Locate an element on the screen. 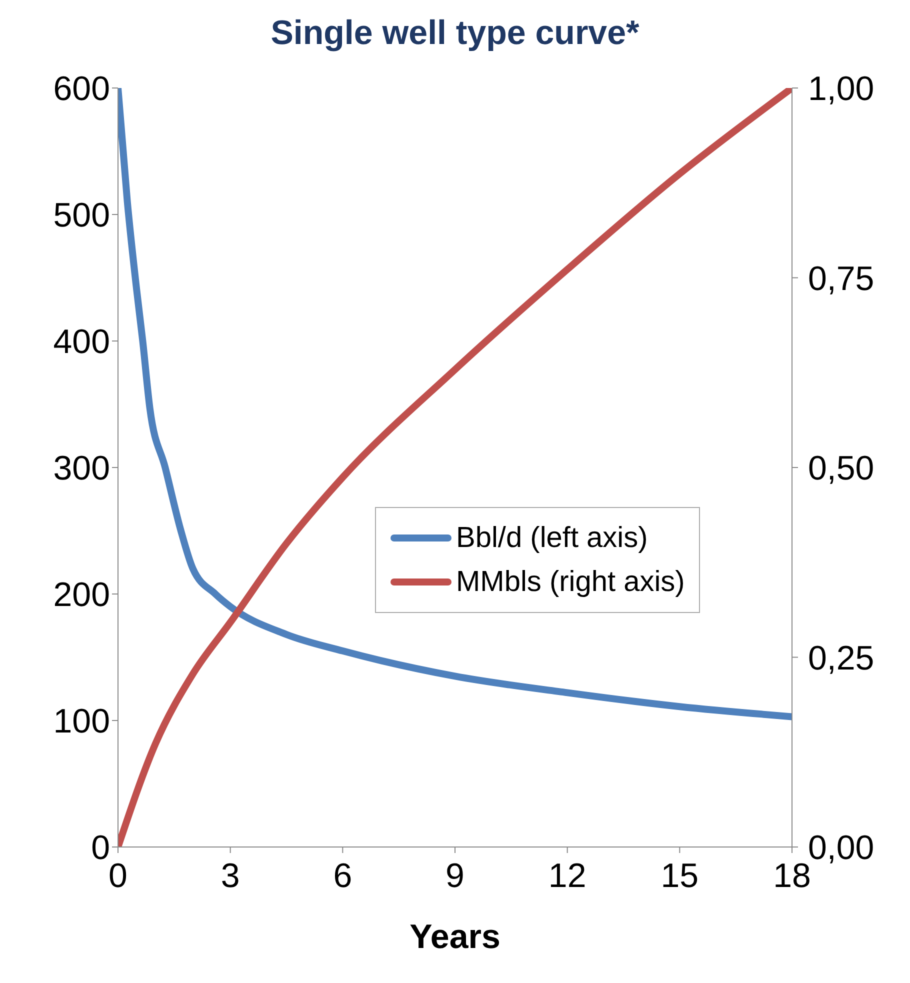  y-tick-label: 300 is located at coordinates (81, 469).